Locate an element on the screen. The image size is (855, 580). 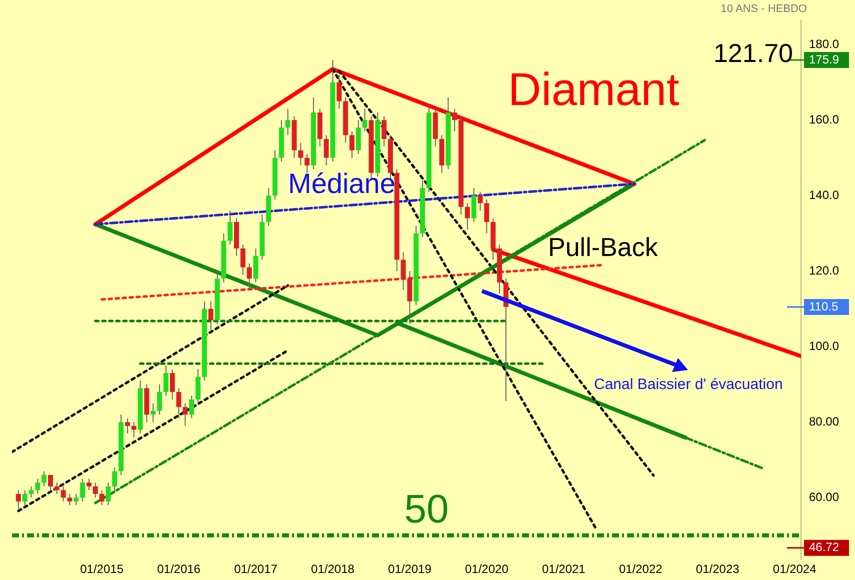
y-tick-label: 80.00 is located at coordinates (824, 421).